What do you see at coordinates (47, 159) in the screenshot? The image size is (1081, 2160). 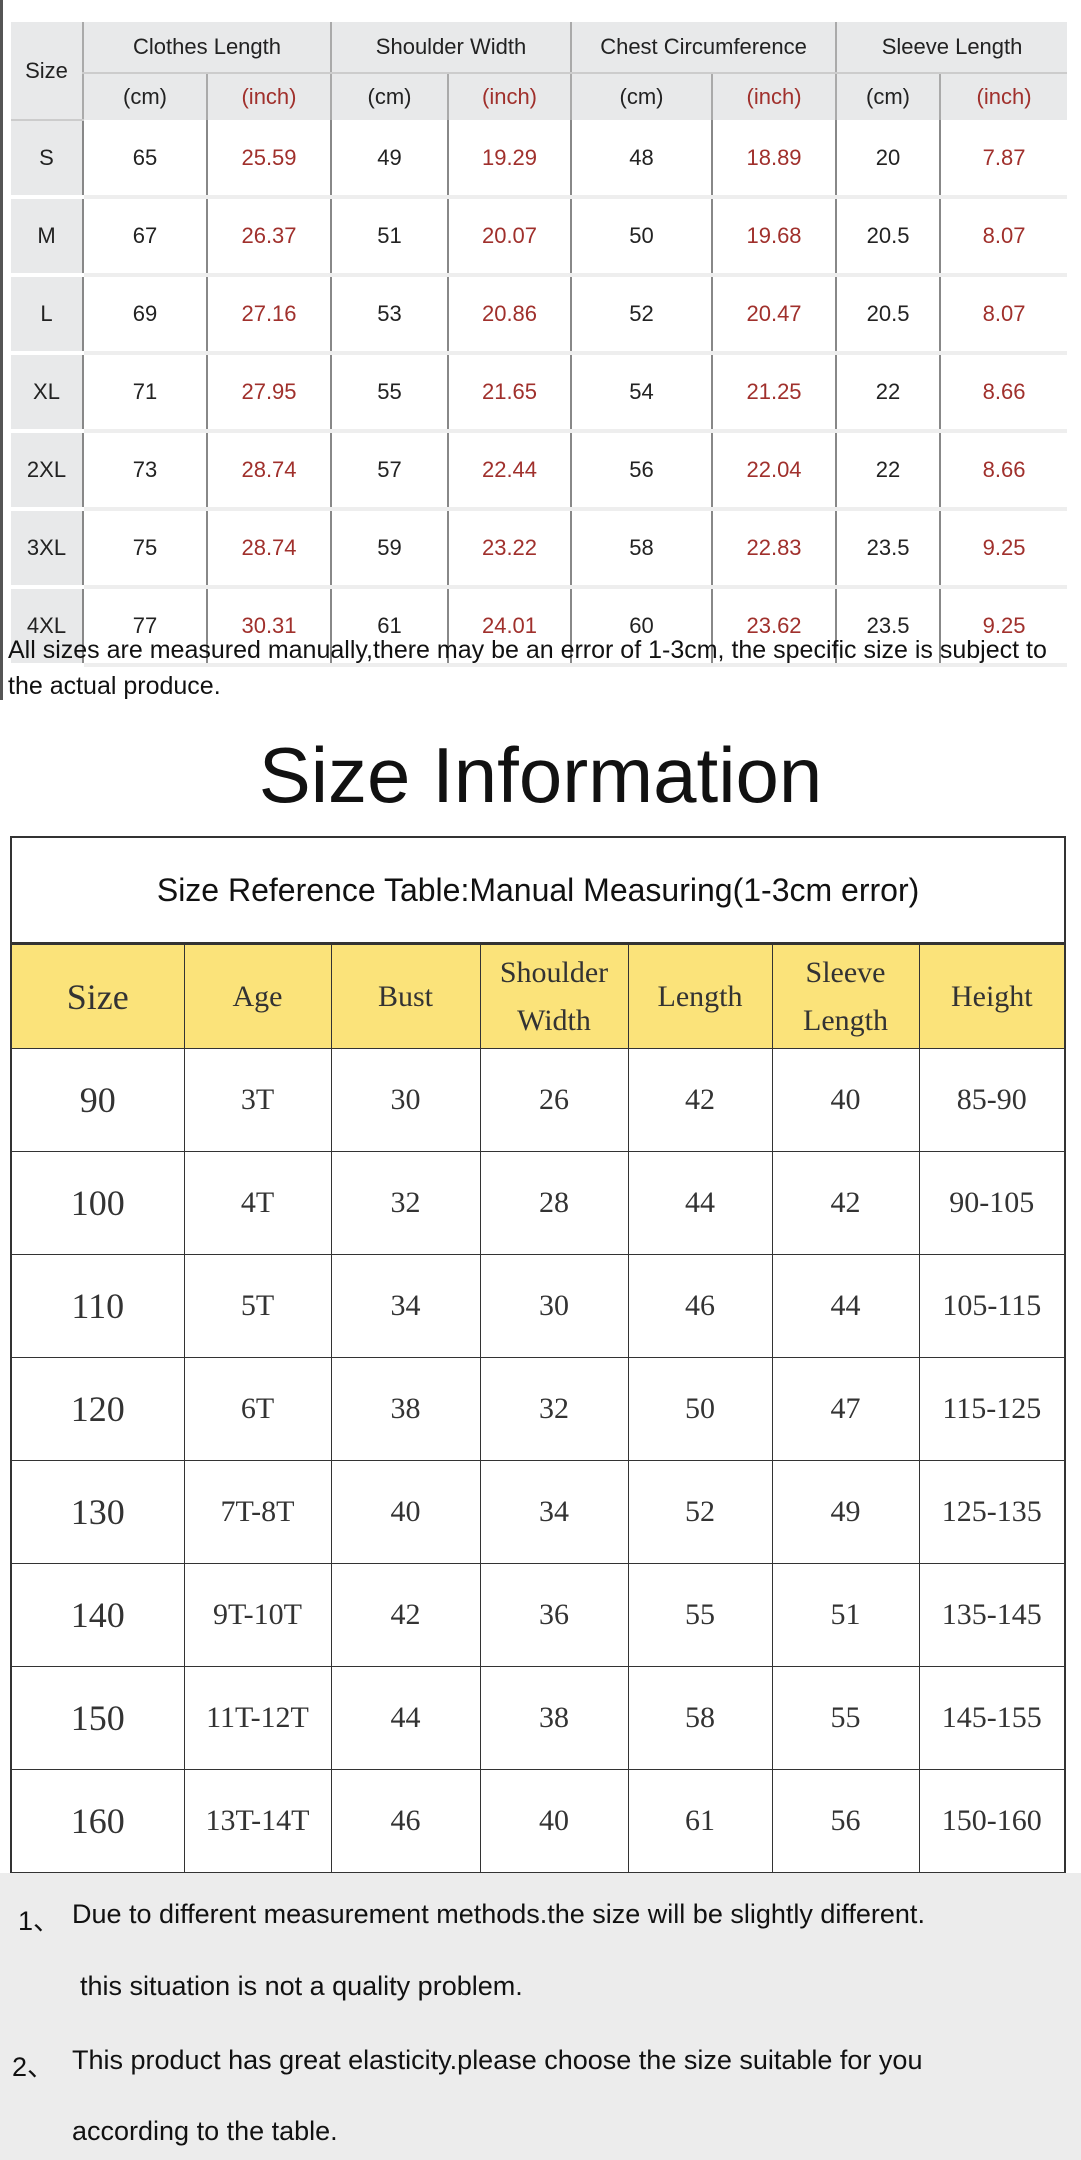 I see `size-cell: S` at bounding box center [47, 159].